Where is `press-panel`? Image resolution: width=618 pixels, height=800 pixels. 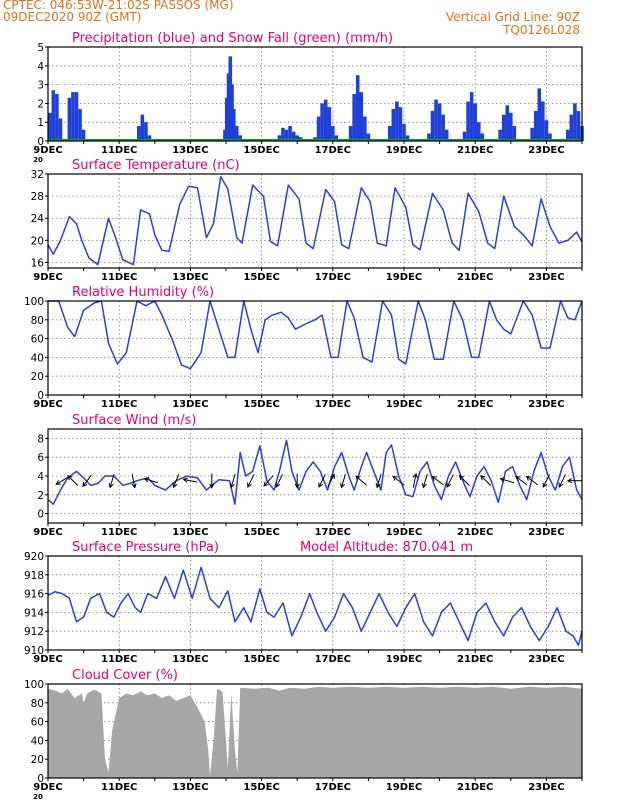 press-panel is located at coordinates (314, 604).